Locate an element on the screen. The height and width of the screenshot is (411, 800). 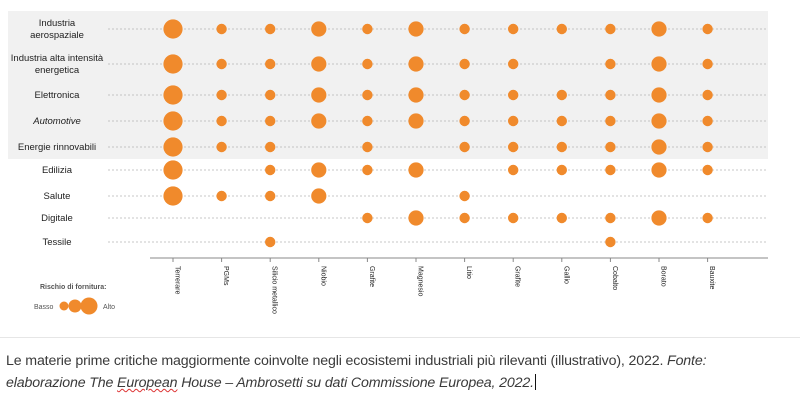
column-label: Grafite is located at coordinates (371, 276).